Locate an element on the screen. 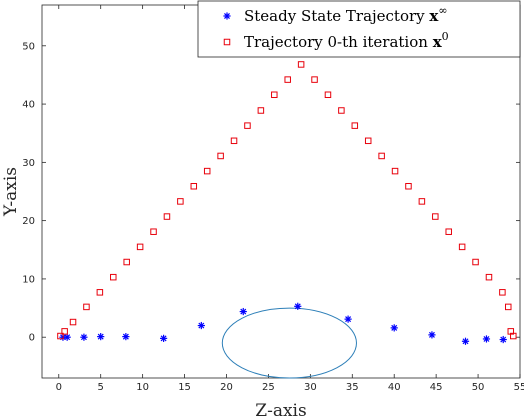  highlight-ellipse is located at coordinates (289, 343).